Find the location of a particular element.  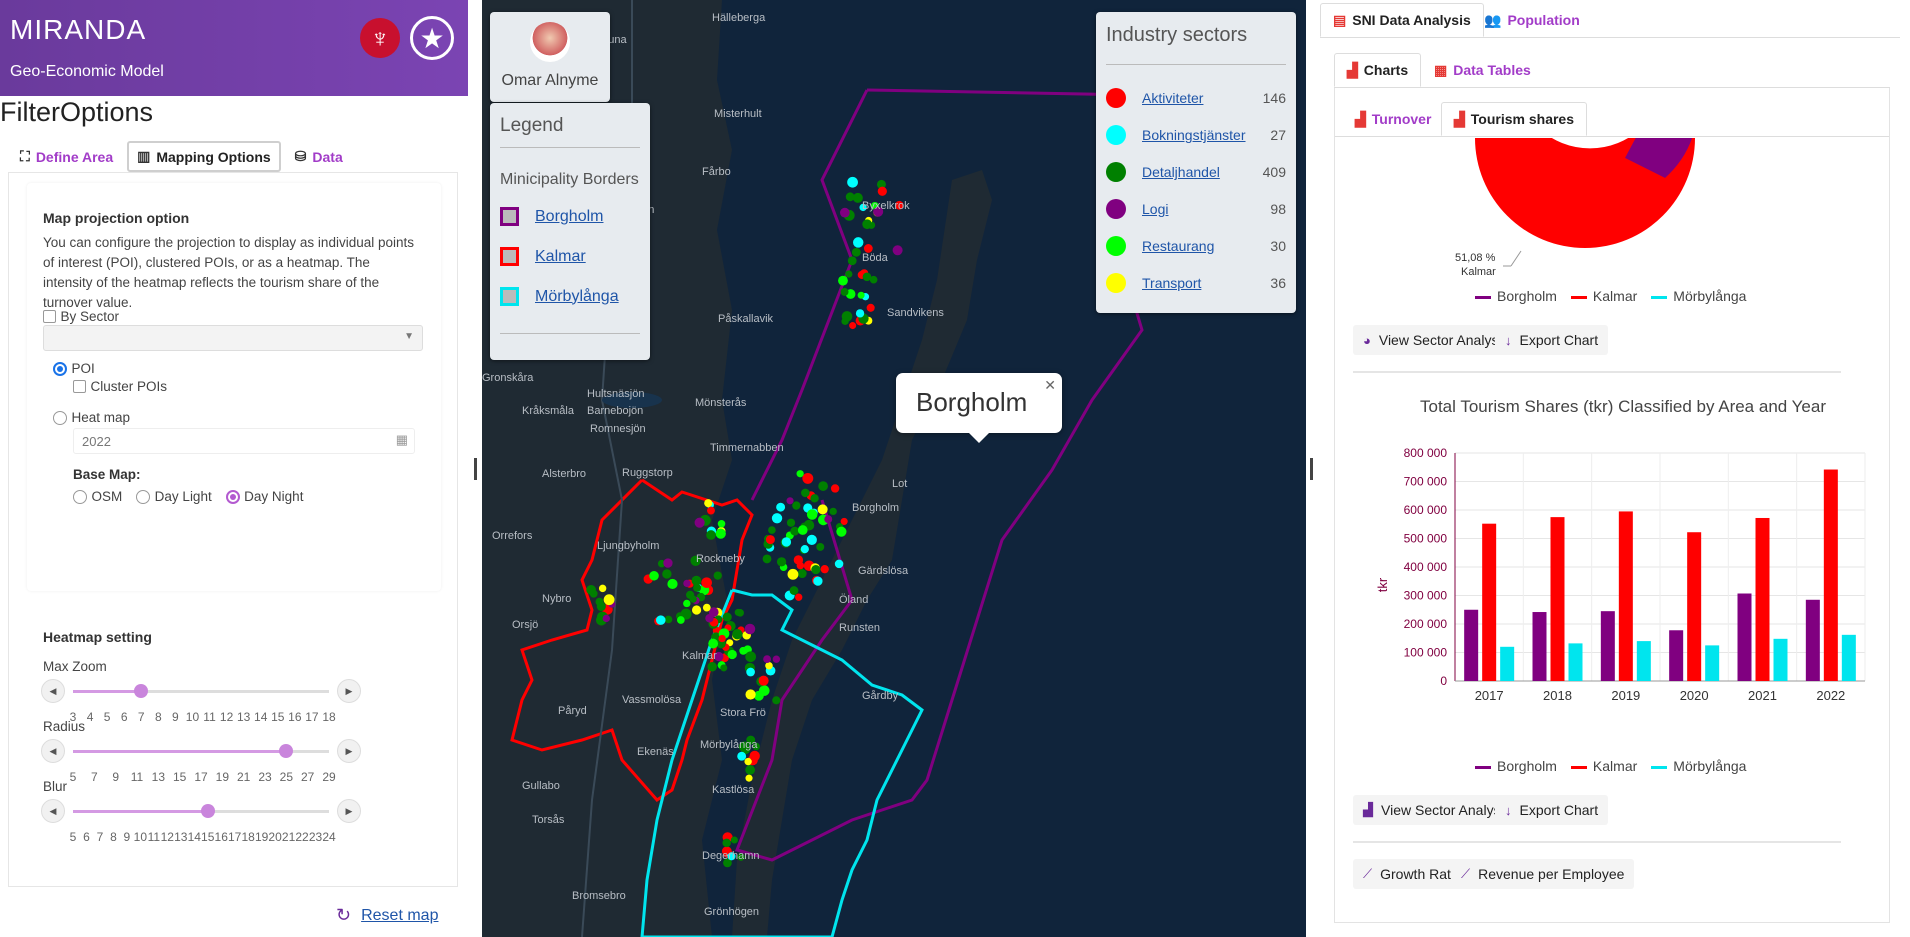

revenue-per-employee-button: ⟋ Revenue per Employee is located at coordinates (1543, 874).